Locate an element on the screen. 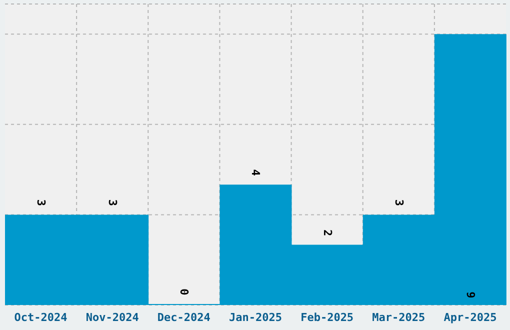 The image size is (510, 330). x-tick-label: Oct-2024 is located at coordinates (41, 317).